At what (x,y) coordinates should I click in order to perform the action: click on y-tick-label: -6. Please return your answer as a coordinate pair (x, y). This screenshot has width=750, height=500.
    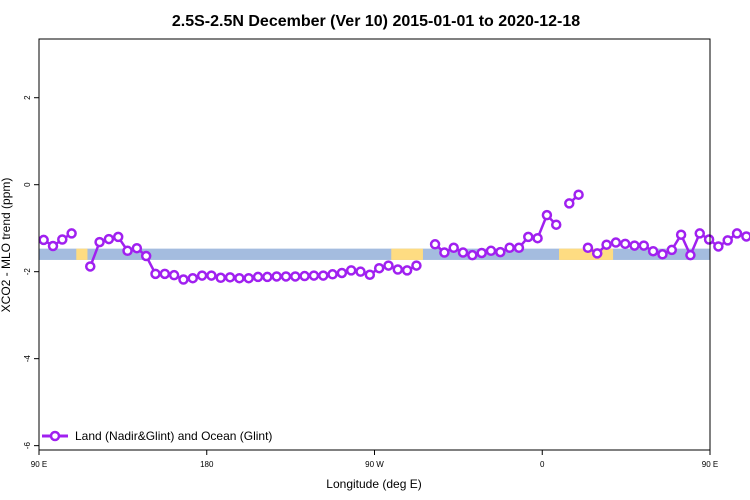
    Looking at the image, I should click on (27, 446).